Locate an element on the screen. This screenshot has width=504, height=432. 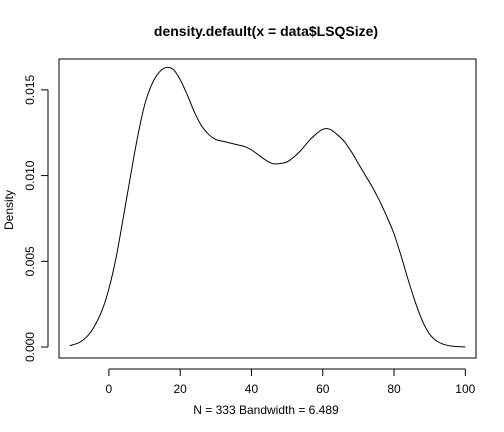
y-tick-label: 0.005 is located at coordinates (30, 261).